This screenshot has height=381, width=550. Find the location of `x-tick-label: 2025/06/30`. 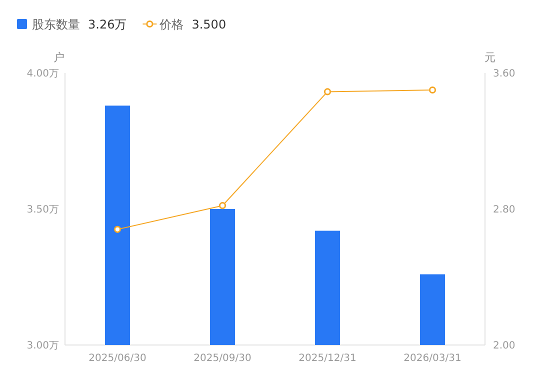

x-tick-label: 2025/06/30 is located at coordinates (117, 358).